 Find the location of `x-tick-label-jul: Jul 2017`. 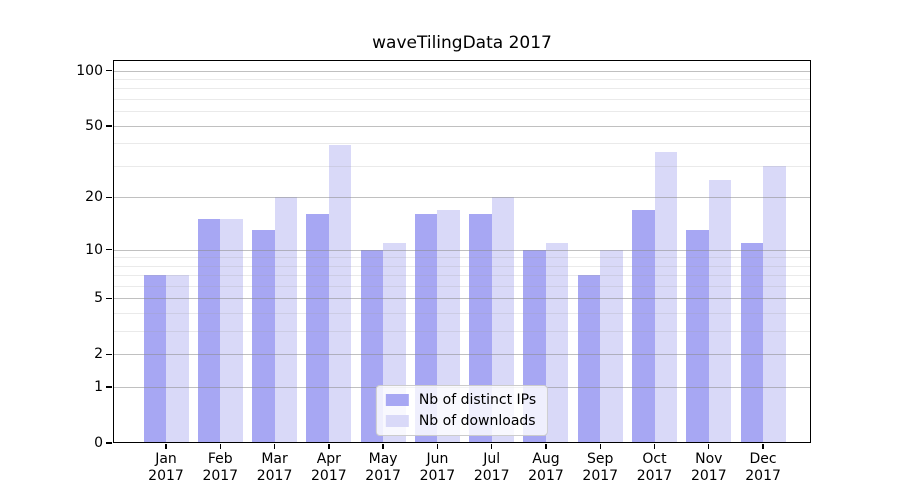

x-tick-label-jul: Jul 2017 is located at coordinates (491, 467).